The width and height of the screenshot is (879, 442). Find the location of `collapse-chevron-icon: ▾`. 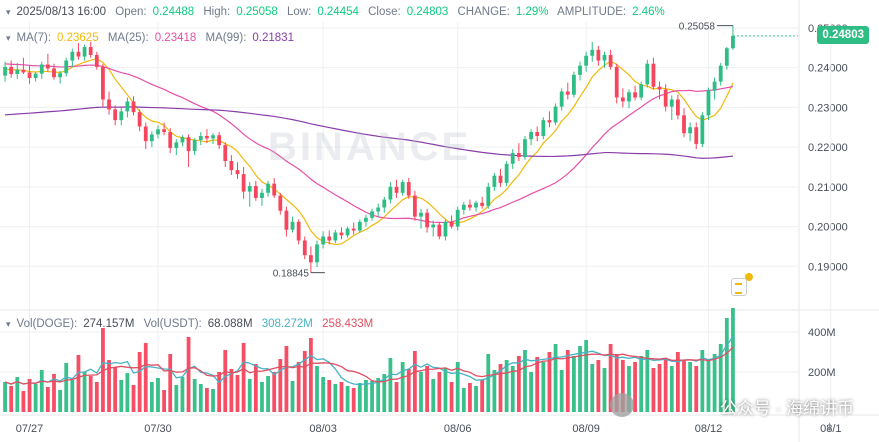

collapse-chevron-icon: ▾ is located at coordinates (8, 12).